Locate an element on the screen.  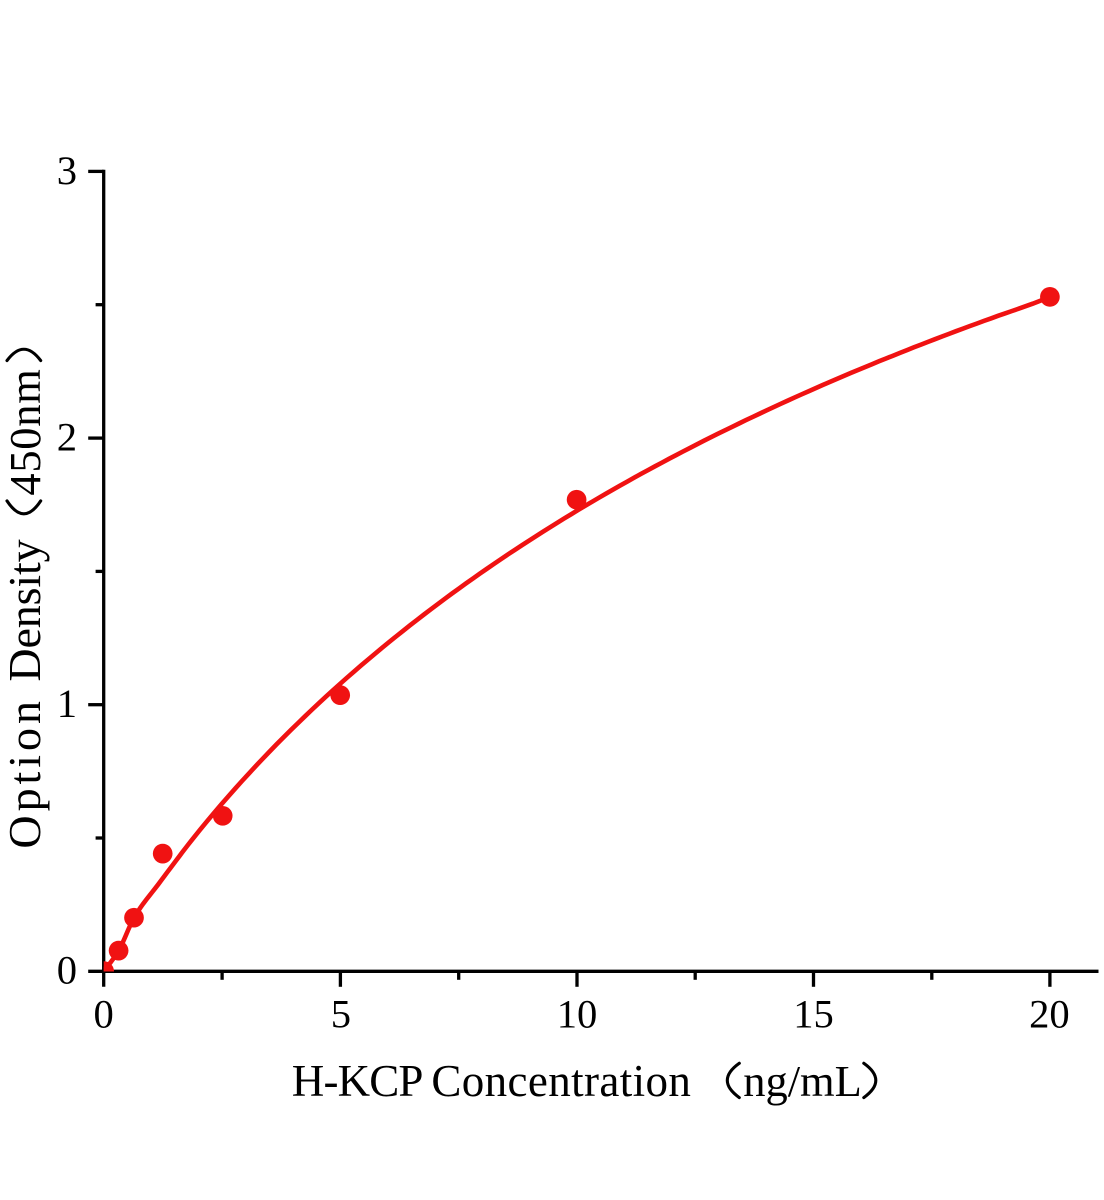
svg-text: 15 is located at coordinates (813, 1013).